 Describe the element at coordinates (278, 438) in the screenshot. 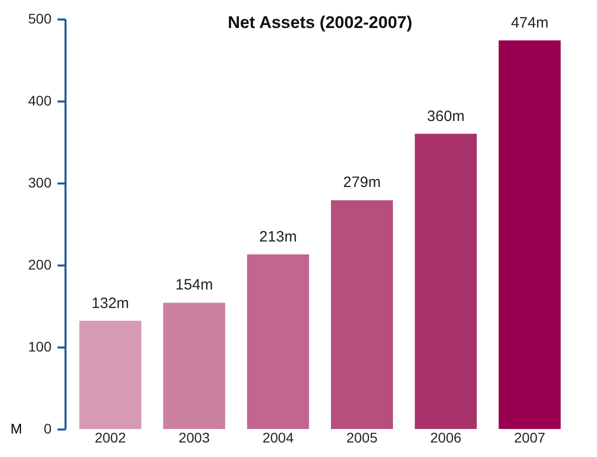

I see `x-tick-label: 2004` at that location.